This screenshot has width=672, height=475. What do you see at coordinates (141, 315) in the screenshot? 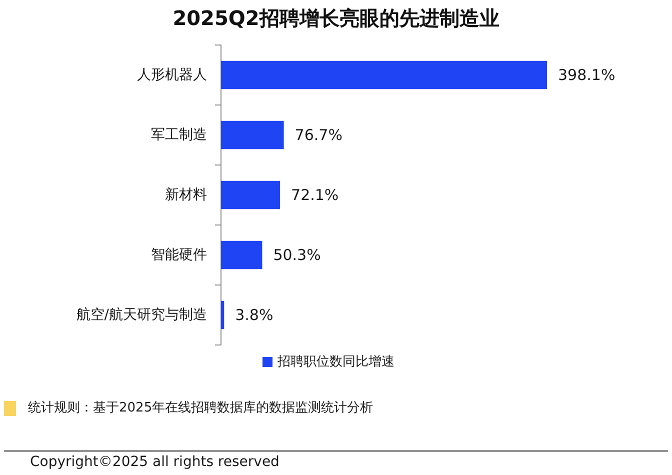
I see `y-tick-label: 航空/航天研究与制造` at bounding box center [141, 315].